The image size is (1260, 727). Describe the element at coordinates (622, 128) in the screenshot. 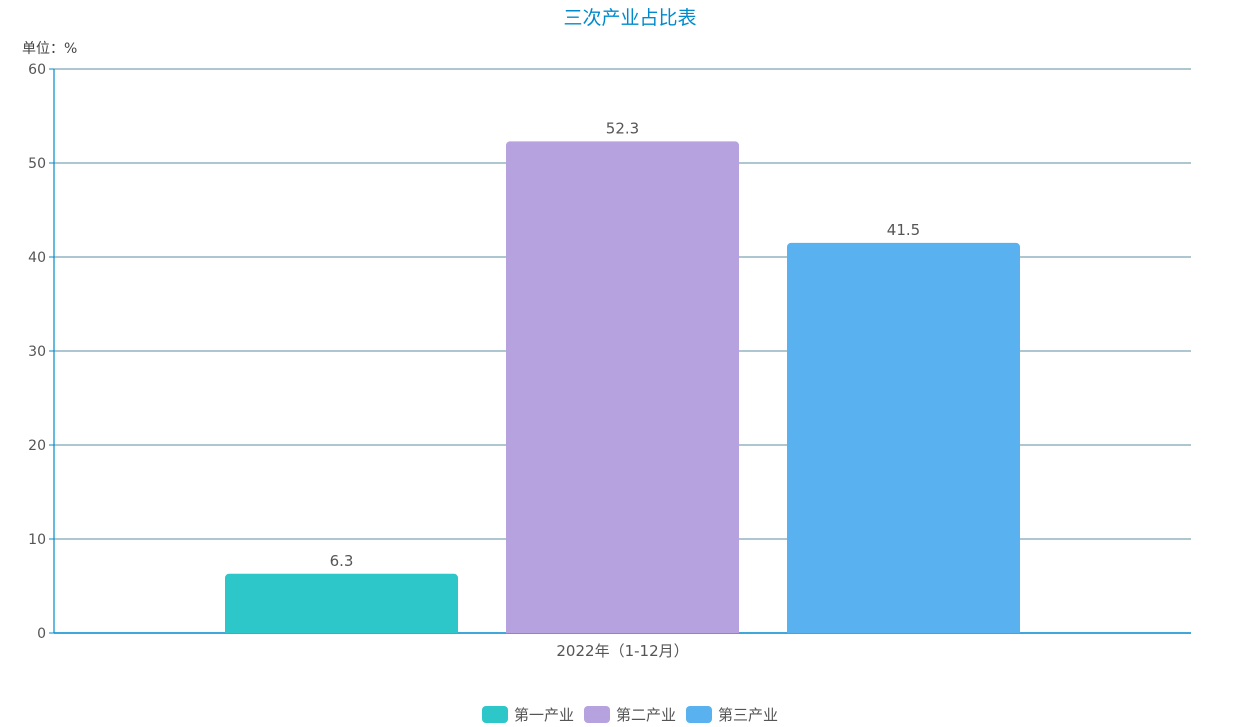

I see `data-label-2: 52.3` at that location.